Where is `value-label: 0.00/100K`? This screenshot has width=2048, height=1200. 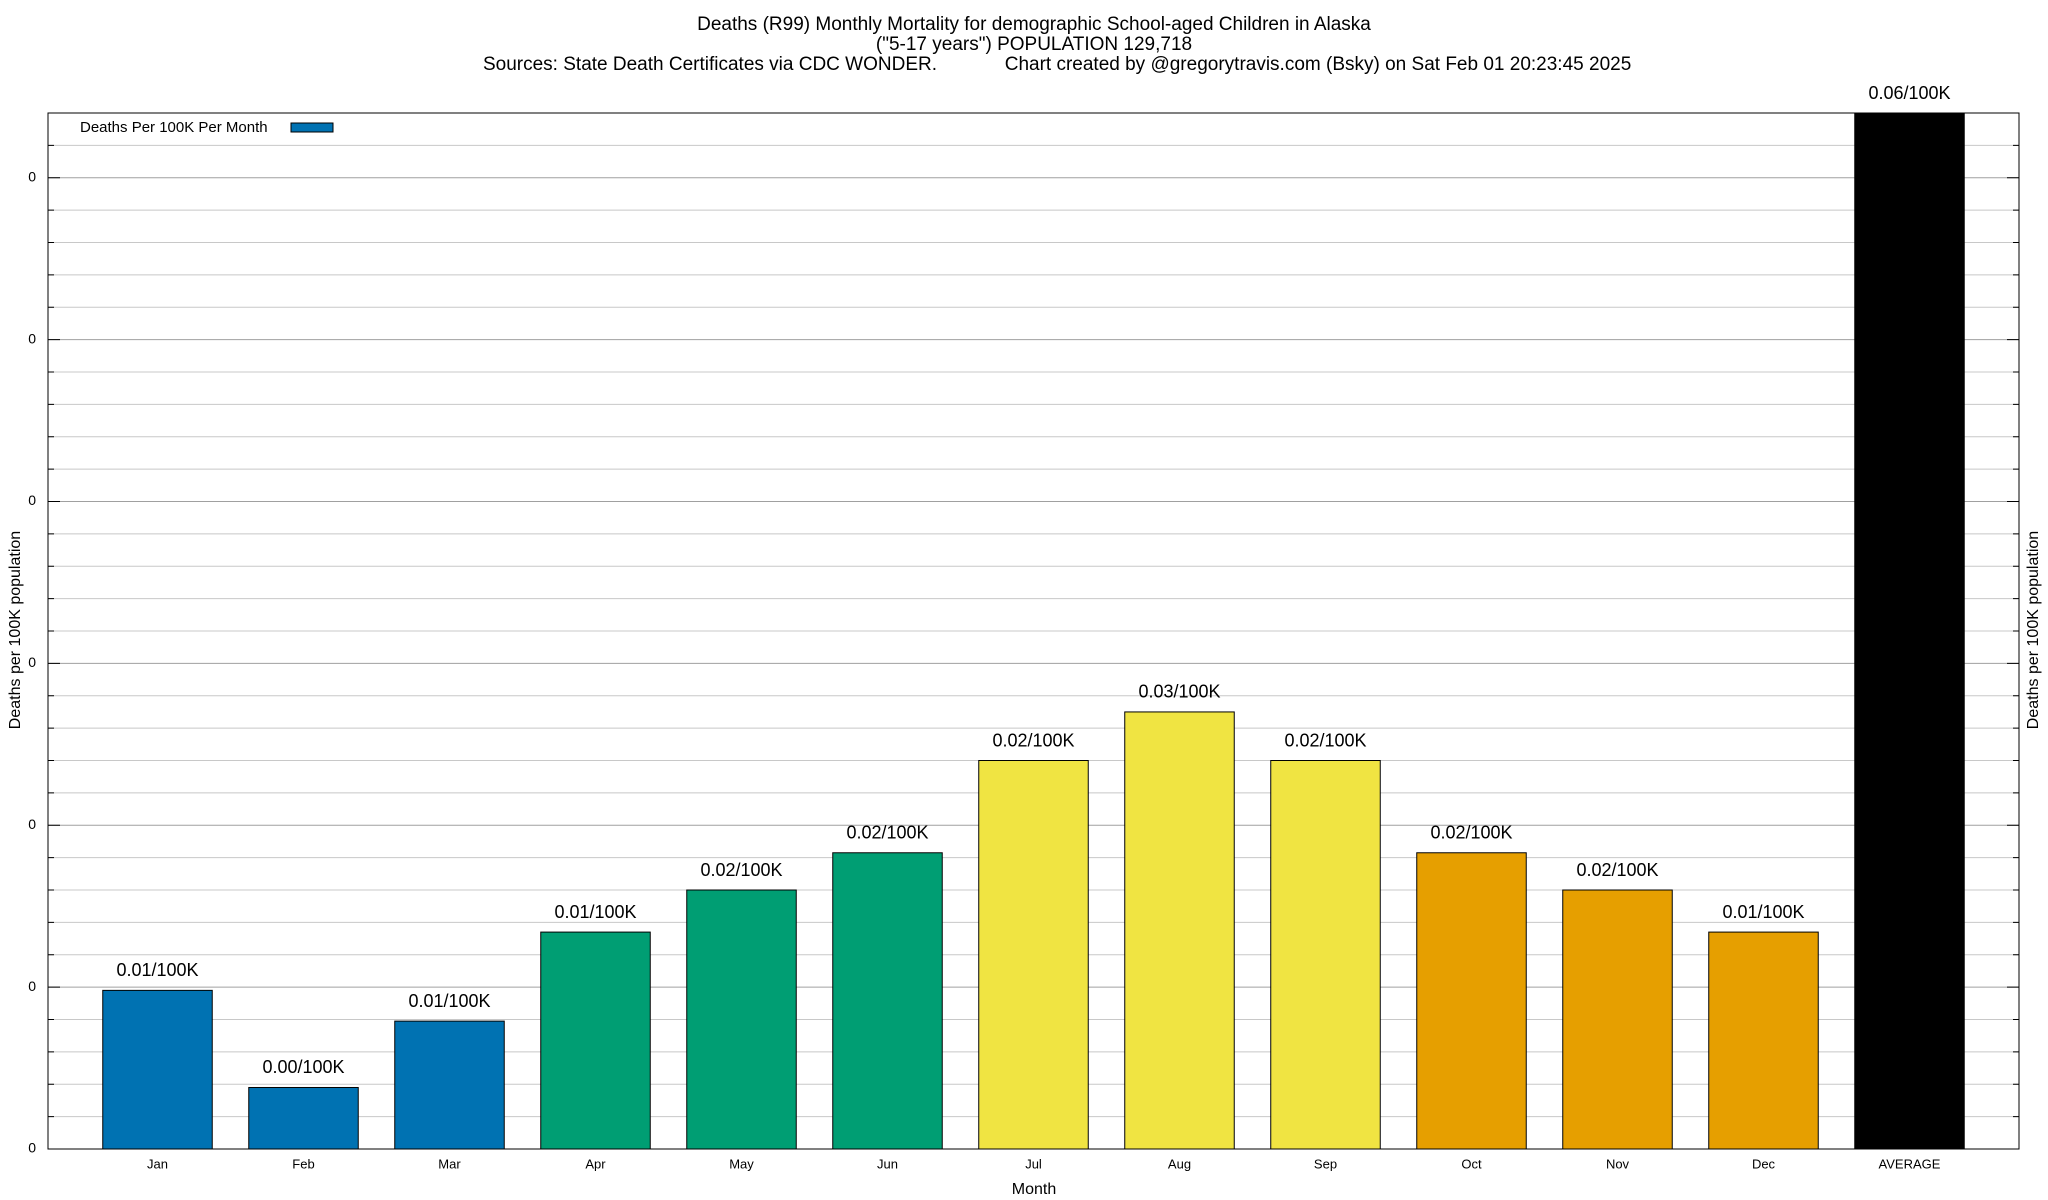 value-label: 0.00/100K is located at coordinates (303, 1067).